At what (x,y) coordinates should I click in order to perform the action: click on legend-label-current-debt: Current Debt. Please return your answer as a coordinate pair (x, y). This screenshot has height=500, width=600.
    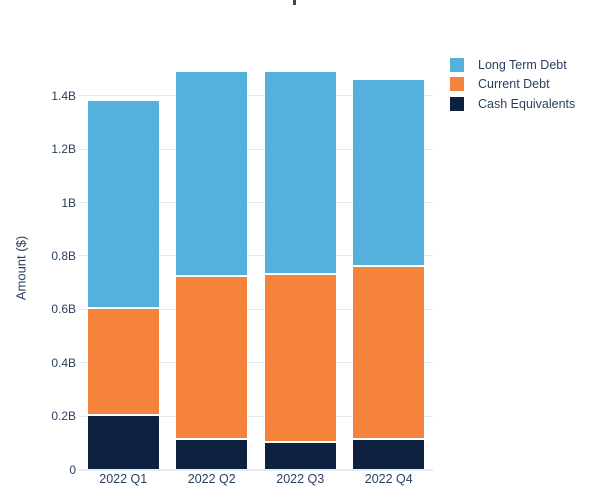
    Looking at the image, I should click on (514, 84).